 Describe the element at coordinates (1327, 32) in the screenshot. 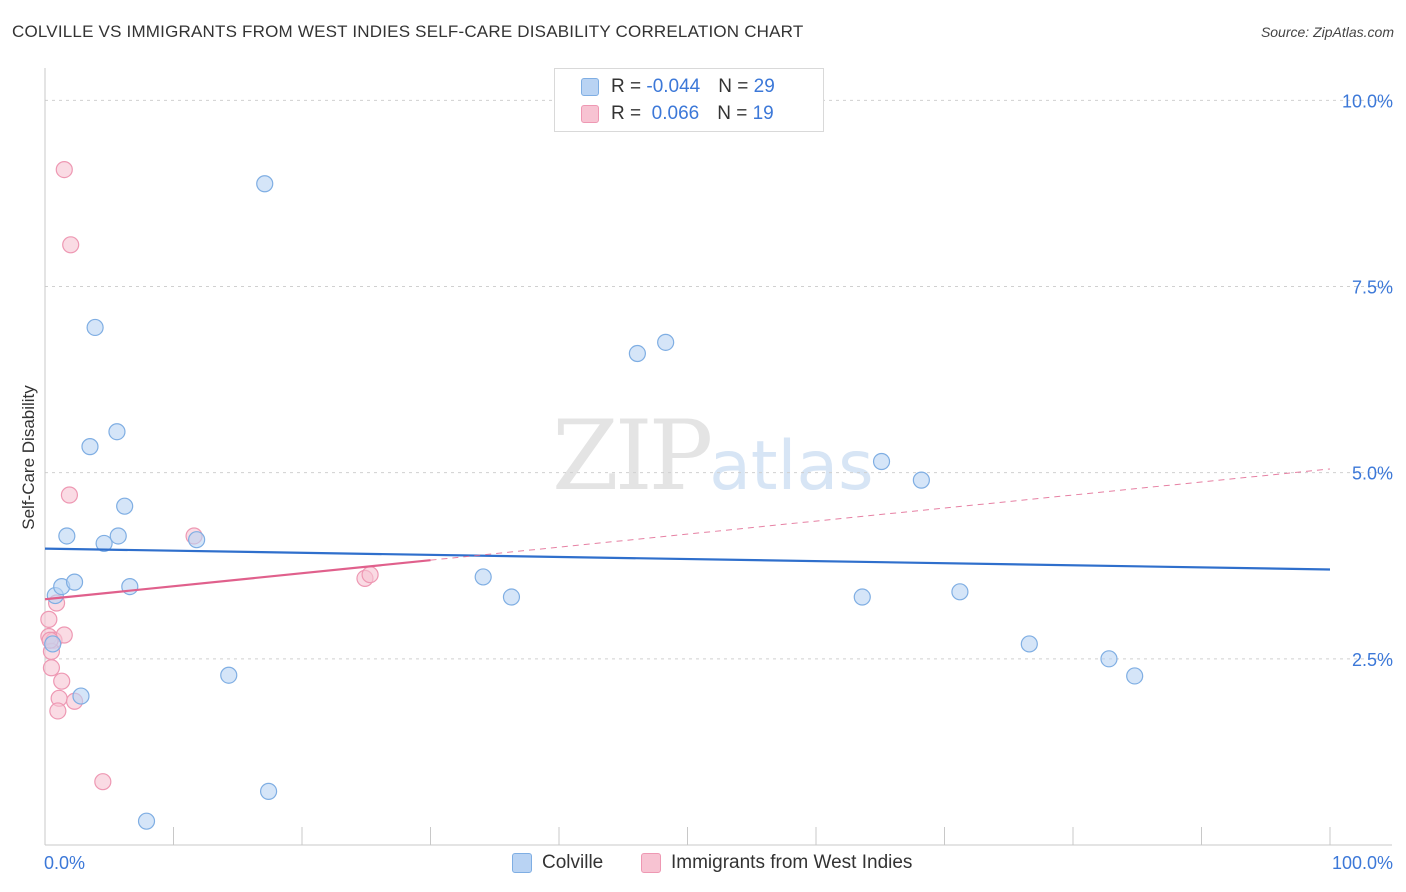

I see `source-label: Source: ZipAtlas.com` at that location.